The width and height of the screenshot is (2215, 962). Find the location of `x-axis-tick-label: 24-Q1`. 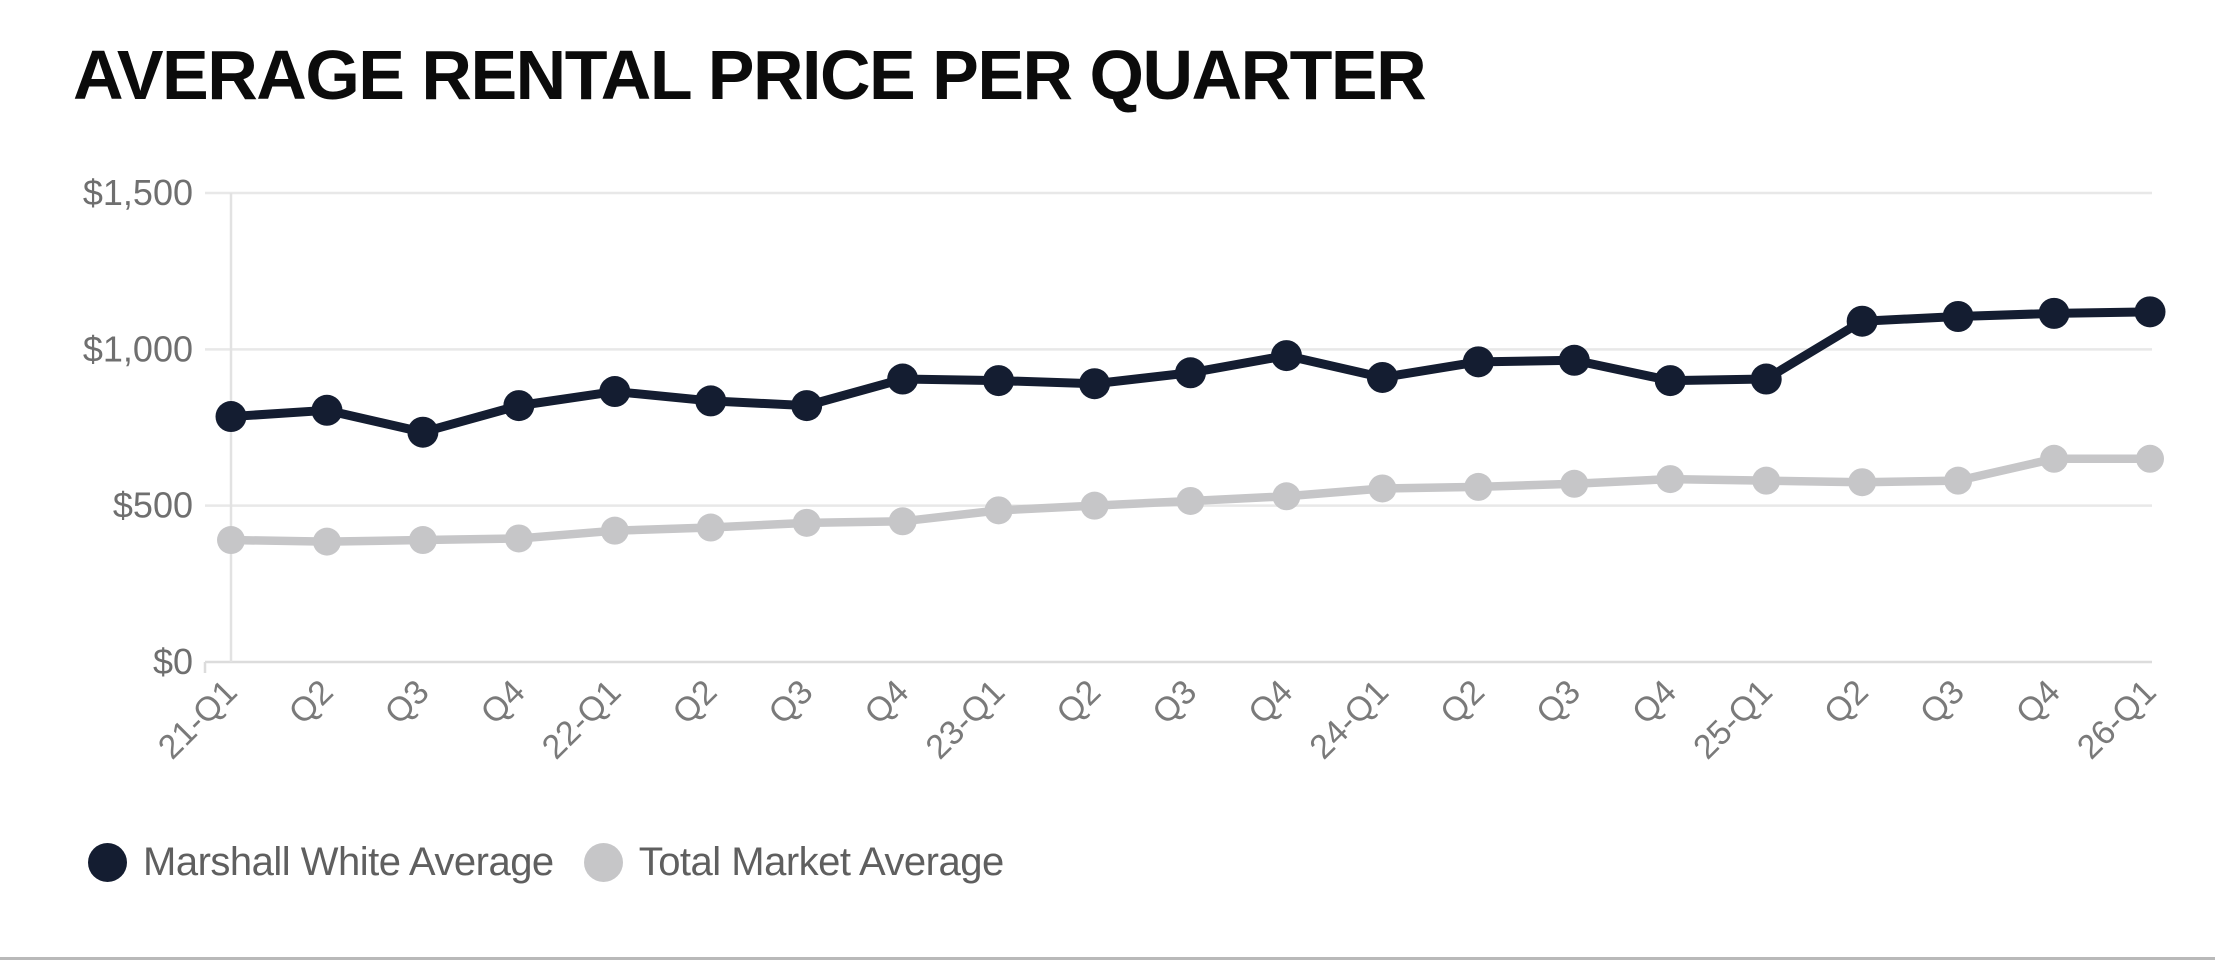

x-axis-tick-label: 24-Q1 is located at coordinates (1349, 720).